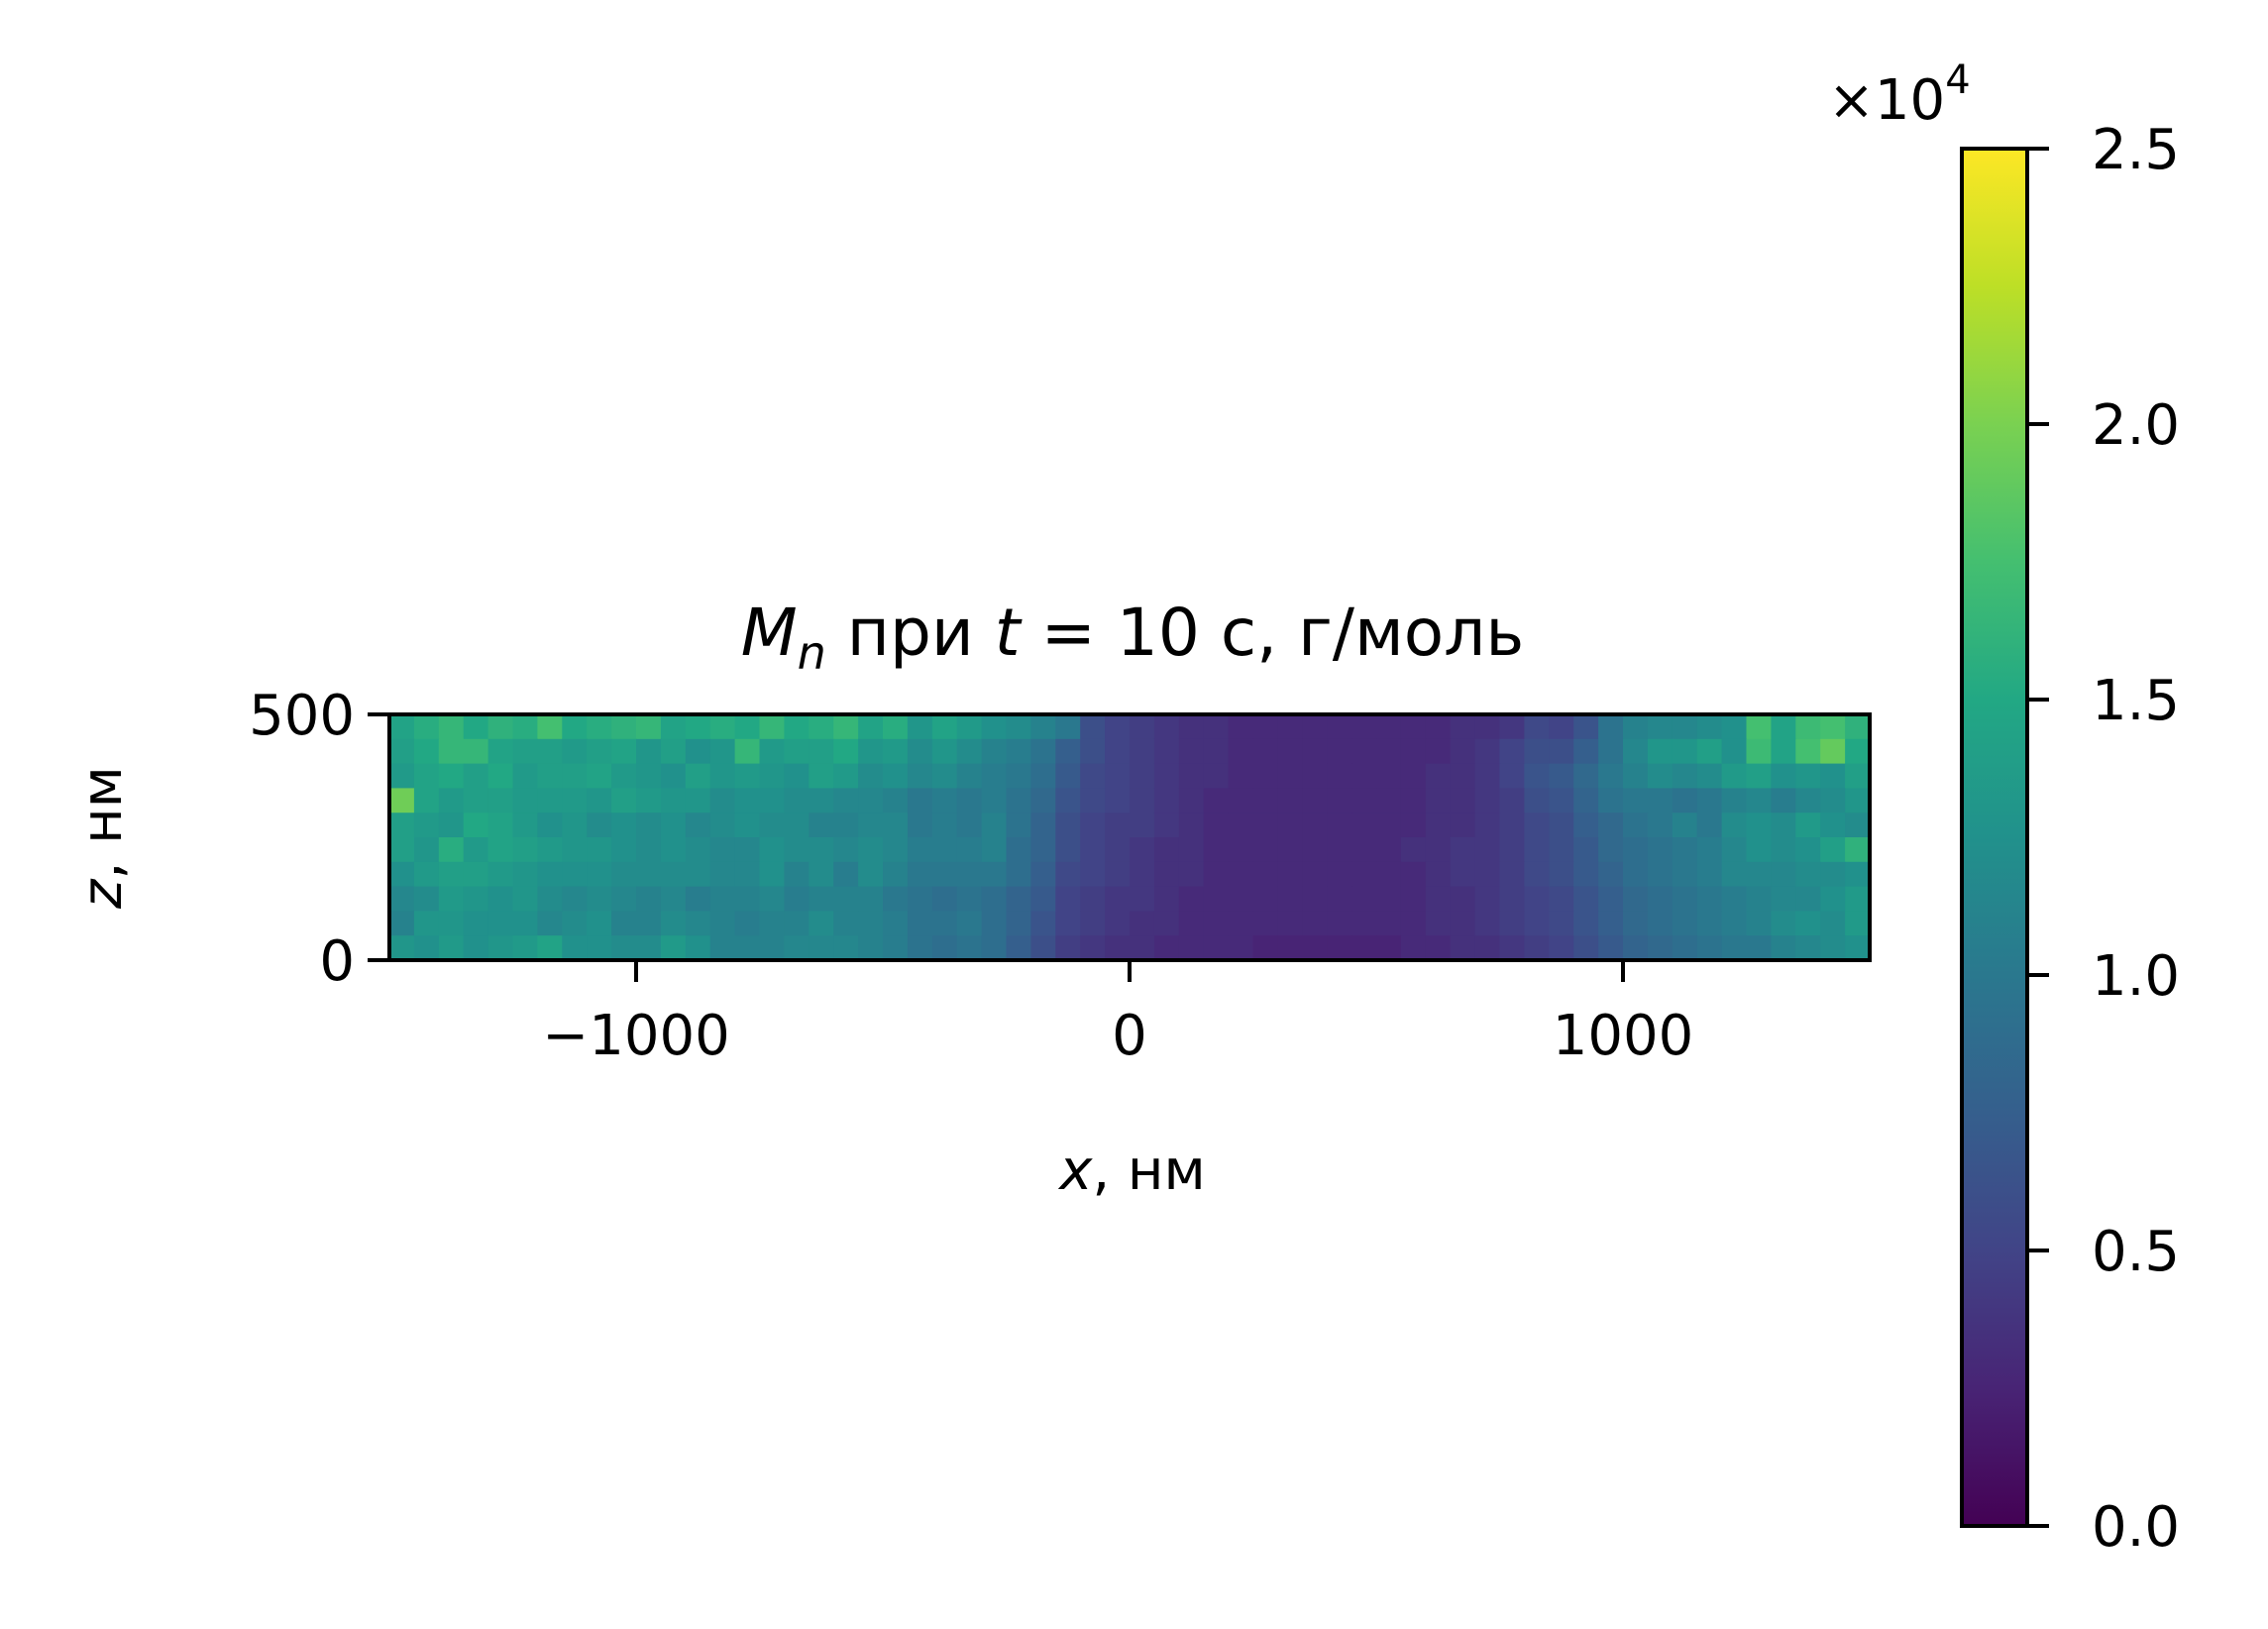 Image resolution: width=2268 pixels, height=1629 pixels. What do you see at coordinates (635, 1036) in the screenshot?
I see `x-tick-label: −1000` at bounding box center [635, 1036].